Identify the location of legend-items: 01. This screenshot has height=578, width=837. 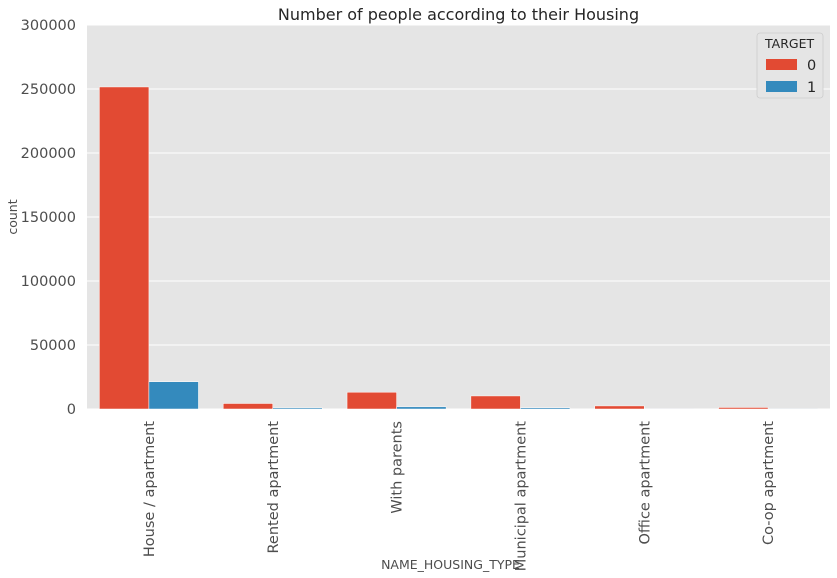
(791, 77).